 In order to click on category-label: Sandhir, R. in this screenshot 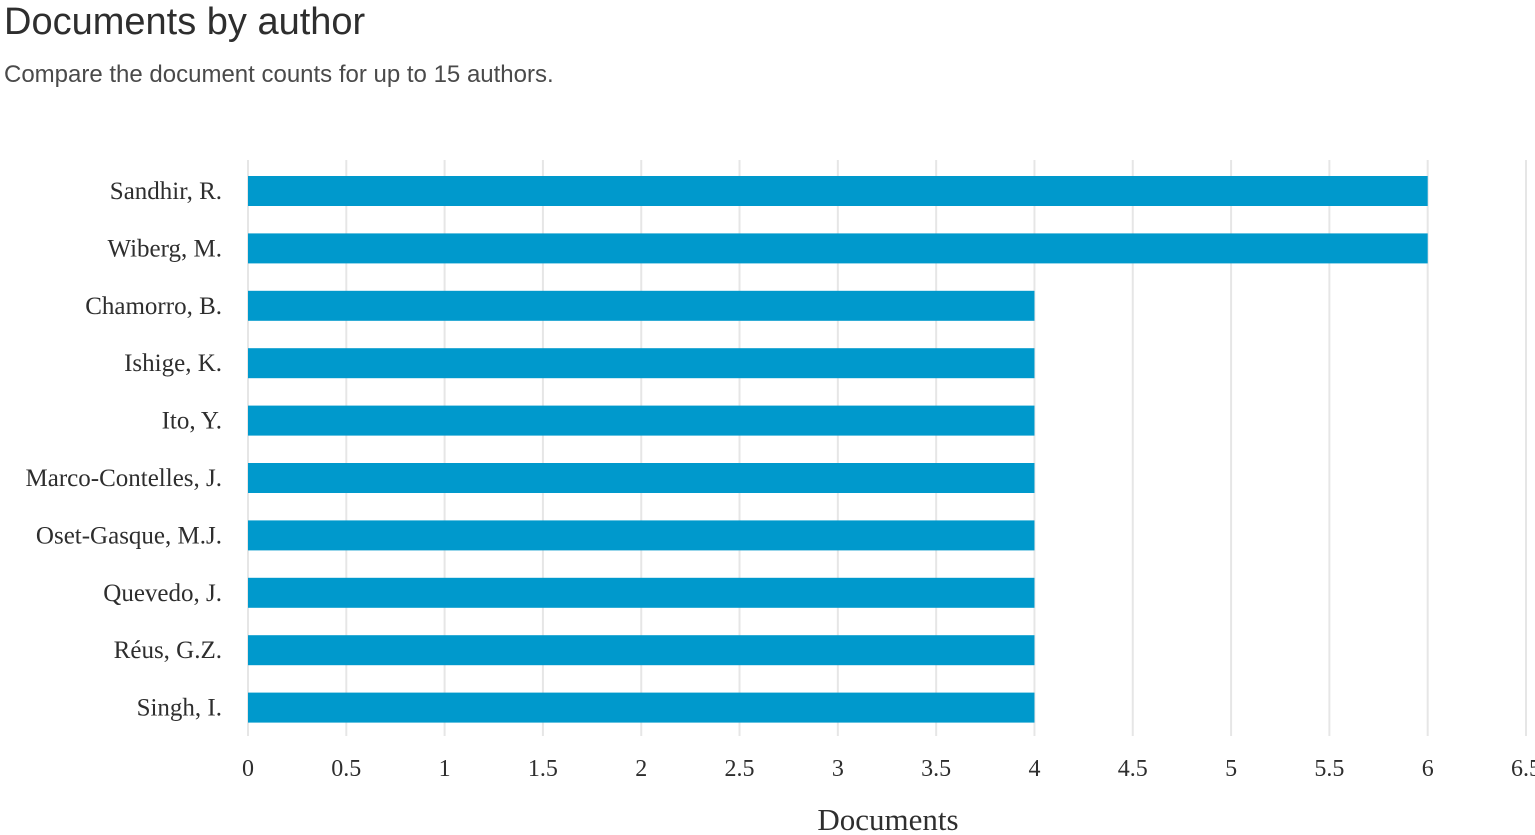, I will do `click(166, 191)`.